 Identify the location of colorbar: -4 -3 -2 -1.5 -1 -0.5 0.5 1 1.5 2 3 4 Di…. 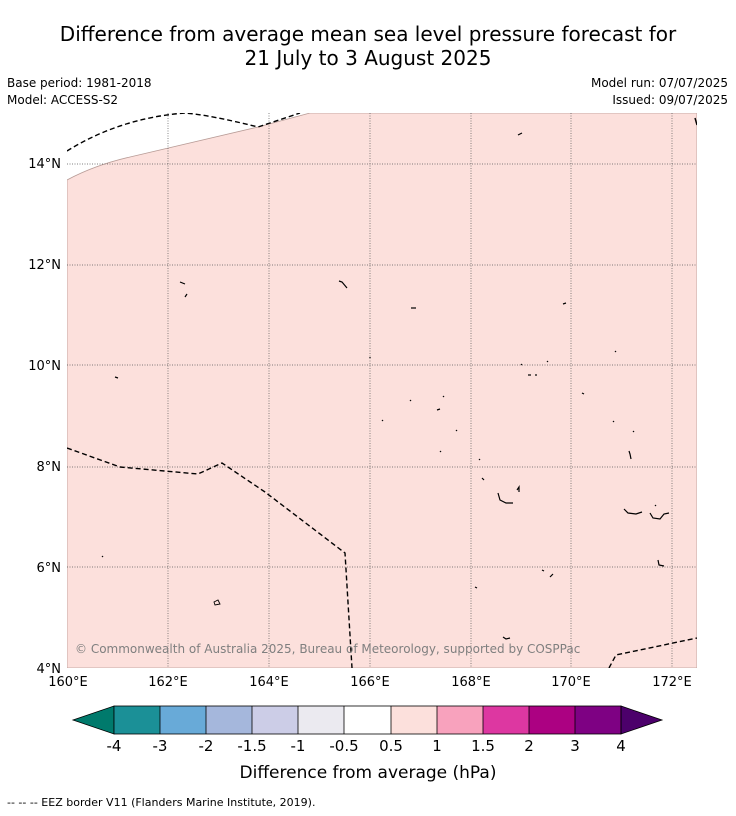
(367, 744).